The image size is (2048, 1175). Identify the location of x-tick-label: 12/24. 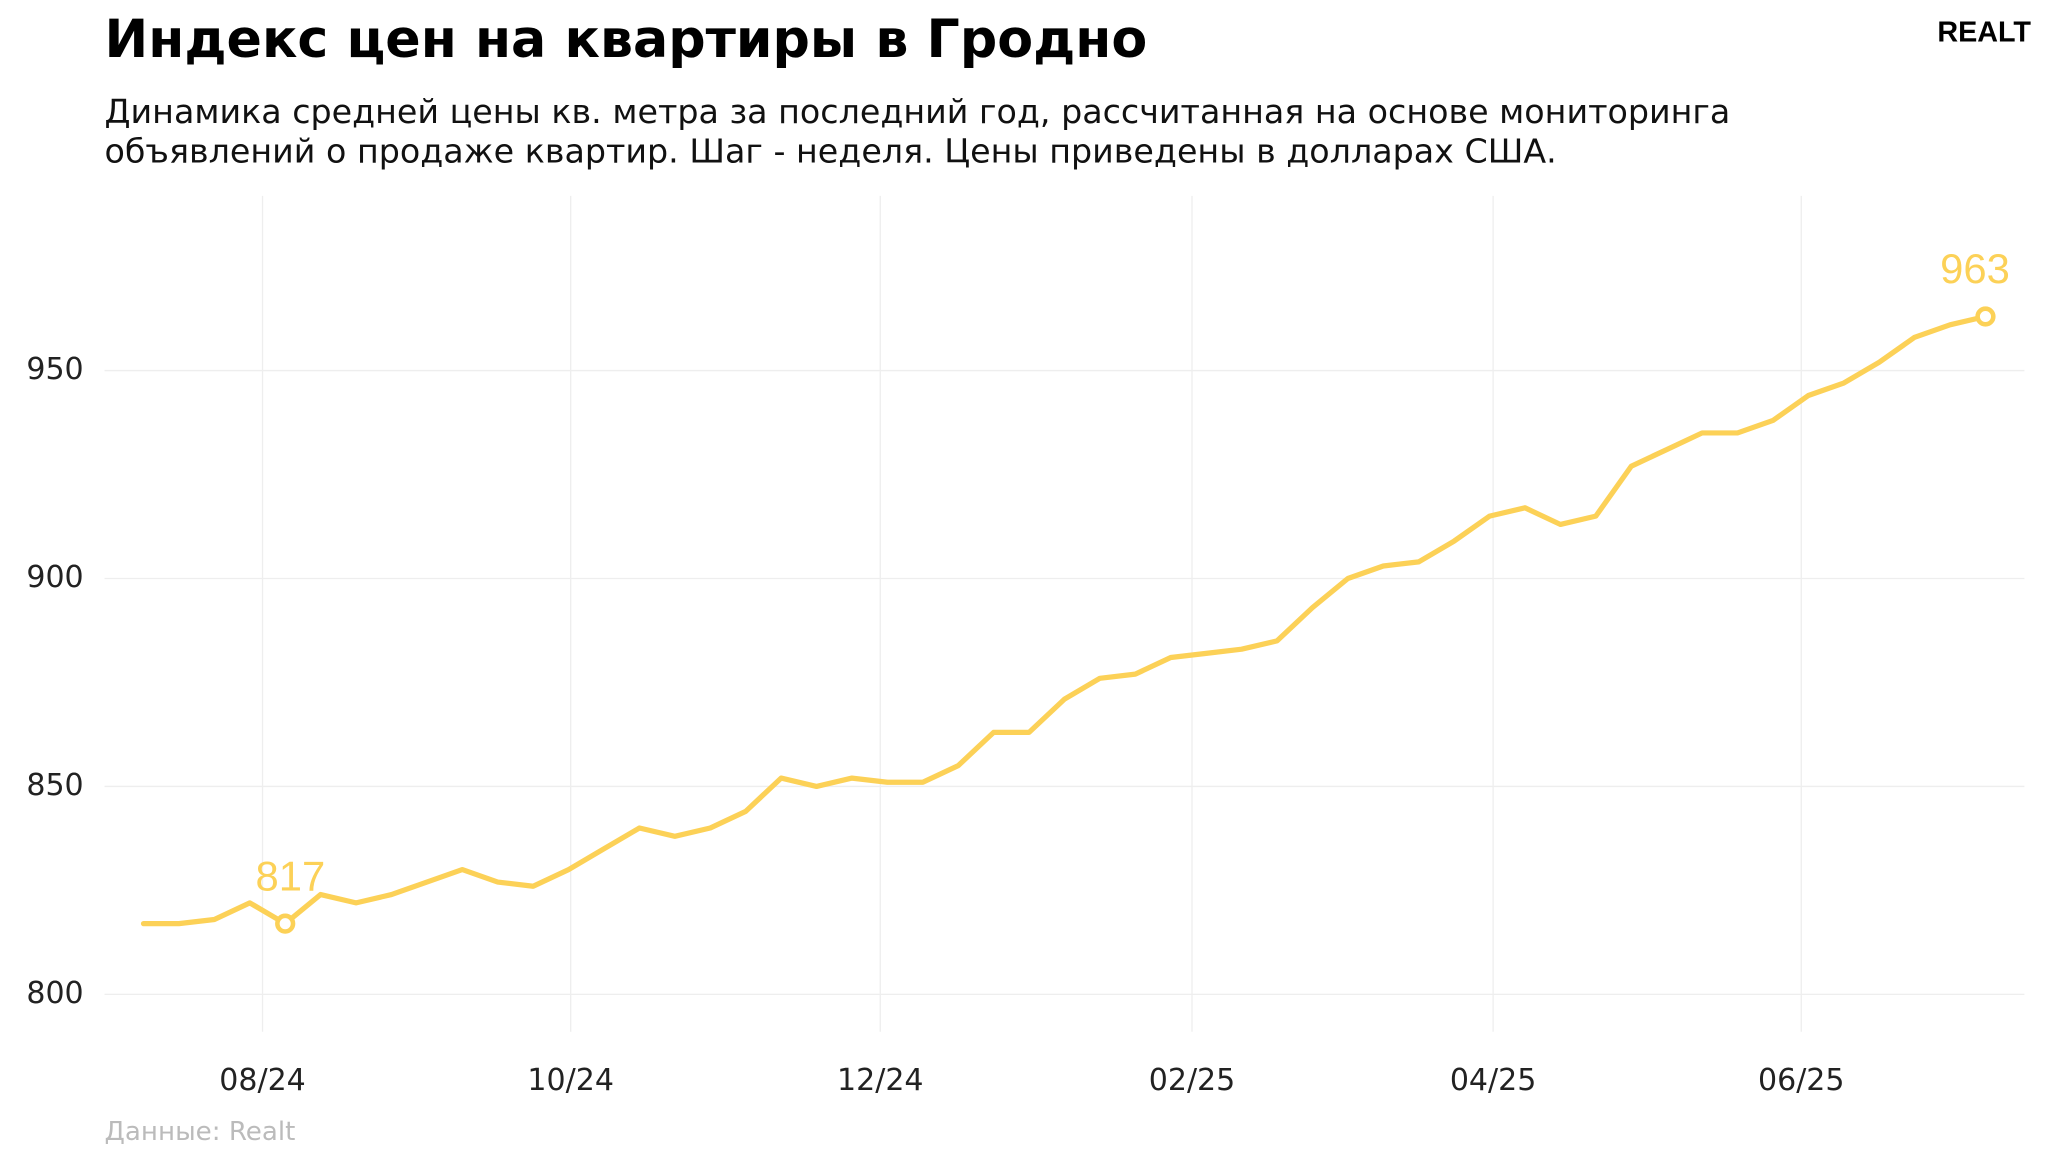
(880, 1080).